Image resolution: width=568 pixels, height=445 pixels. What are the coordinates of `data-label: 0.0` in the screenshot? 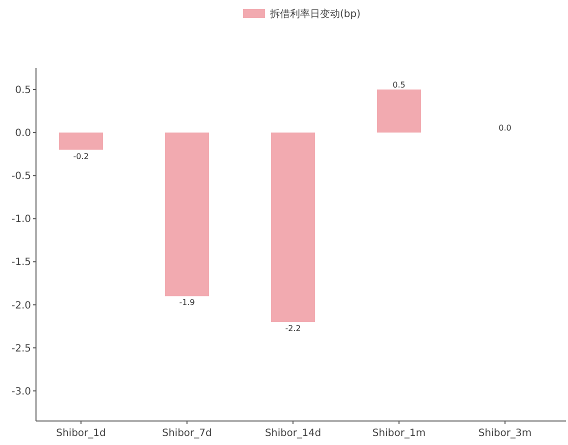 It's located at (505, 128).